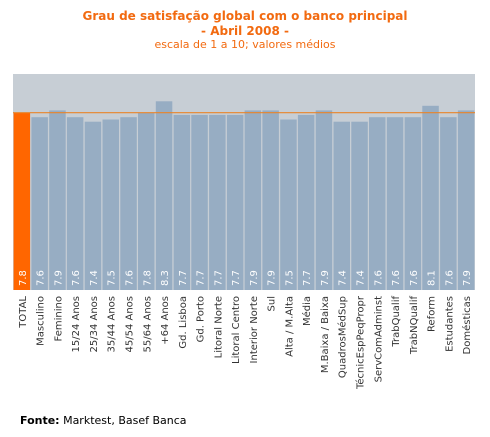  What do you see at coordinates (396, 322) in the screenshot?
I see `category-label-21: TrabQualif` at bounding box center [396, 322].